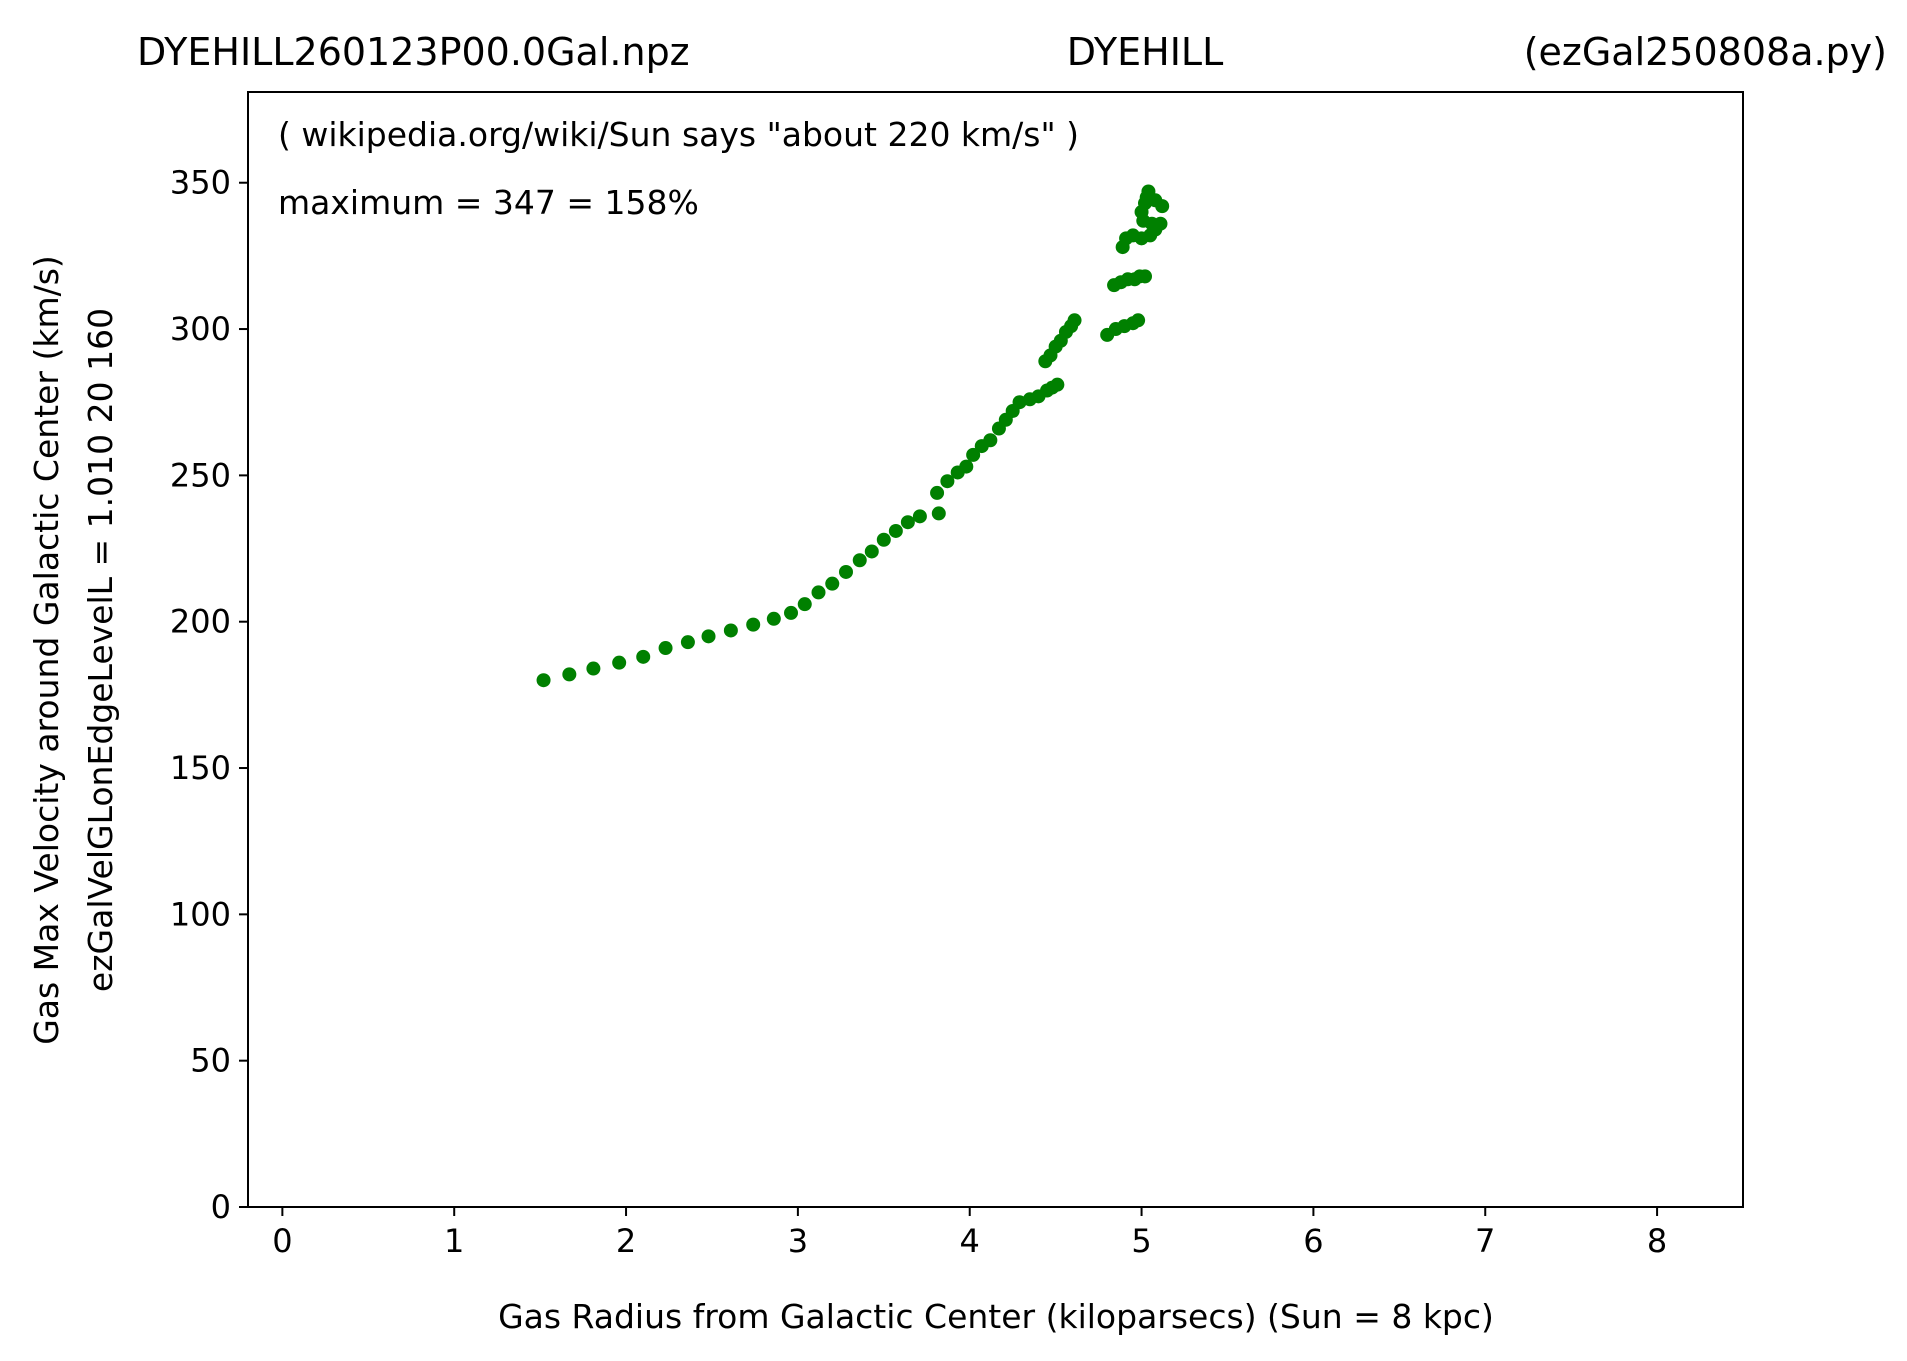 This screenshot has height=1361, width=1907. What do you see at coordinates (200, 329) in the screenshot?
I see `y-tick-label: 300` at bounding box center [200, 329].